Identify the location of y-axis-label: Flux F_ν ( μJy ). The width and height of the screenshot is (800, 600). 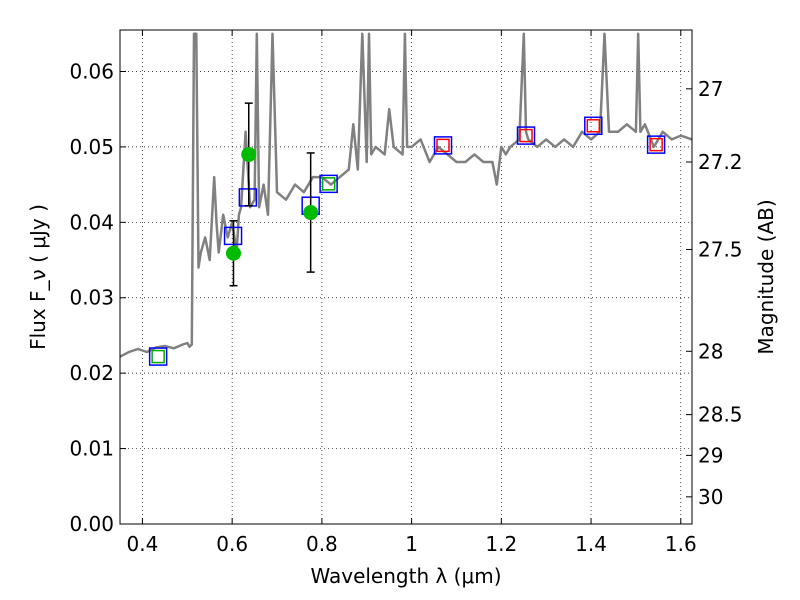
(38, 277).